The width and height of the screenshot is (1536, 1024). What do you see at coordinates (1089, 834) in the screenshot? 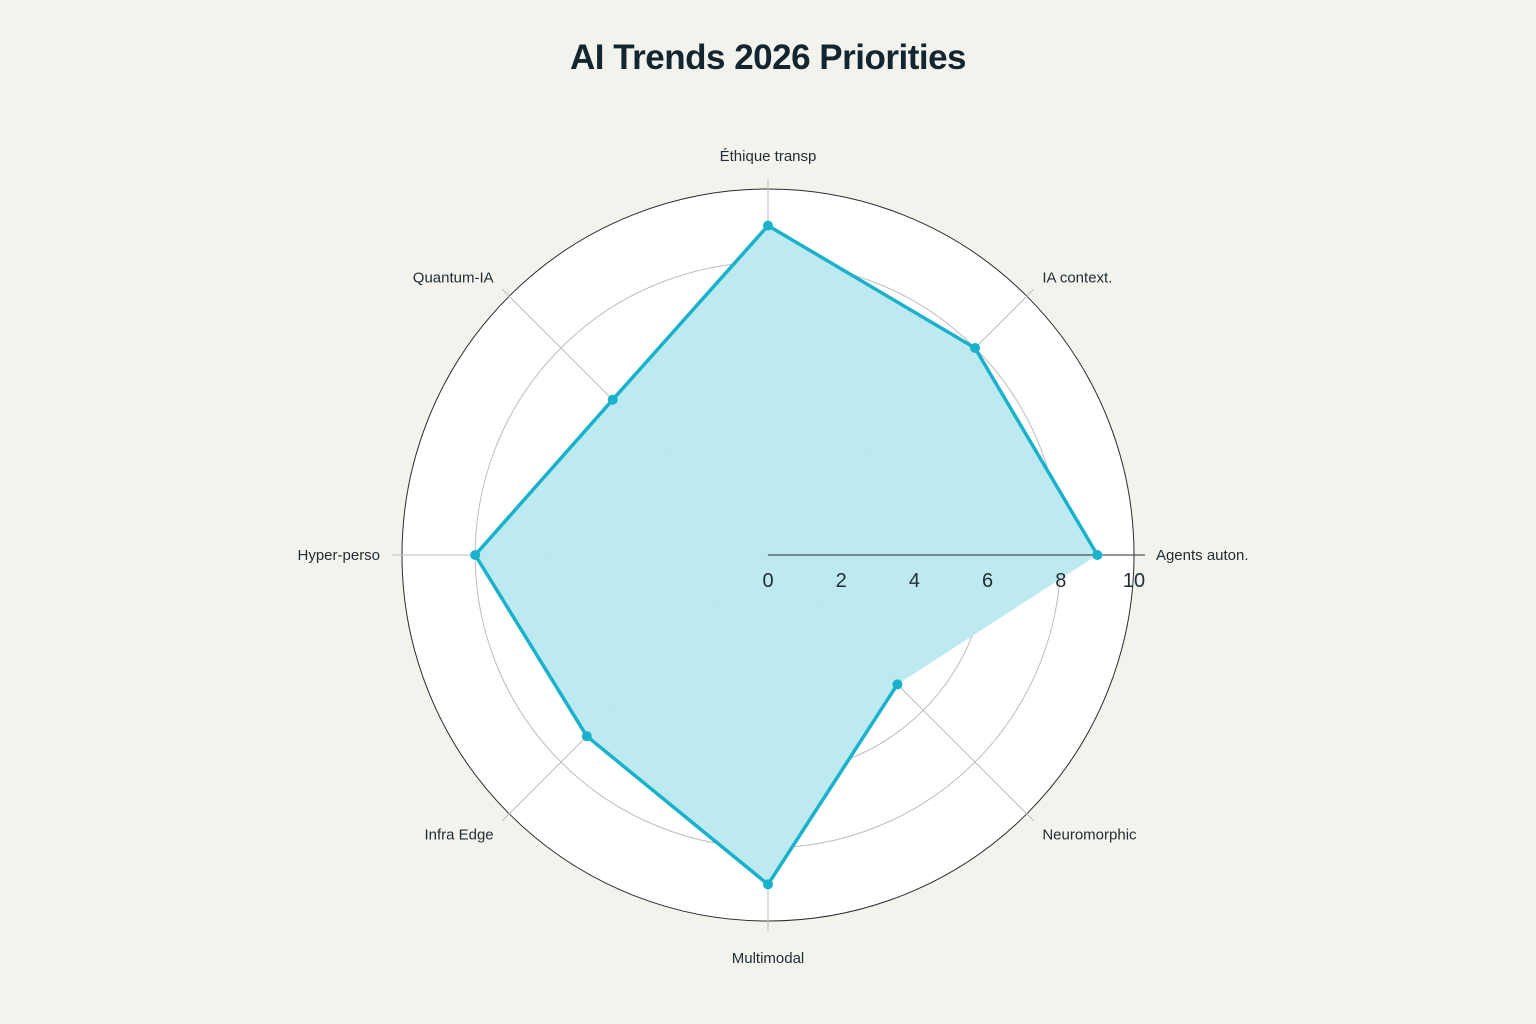
I see `category-label: Neuromorphic` at bounding box center [1089, 834].